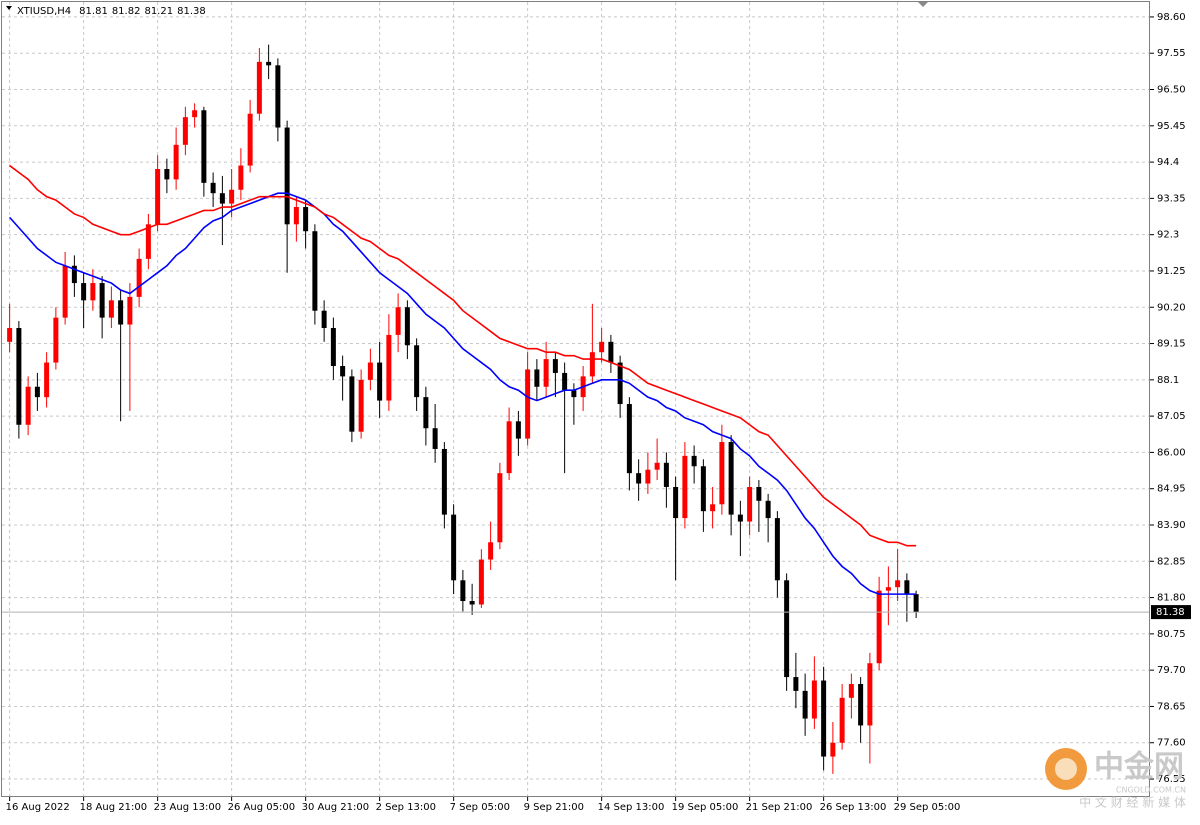 This screenshot has height=825, width=1200. Describe the element at coordinates (927, 807) in the screenshot. I see `x-tick-label: 29 Sep 05:00` at that location.